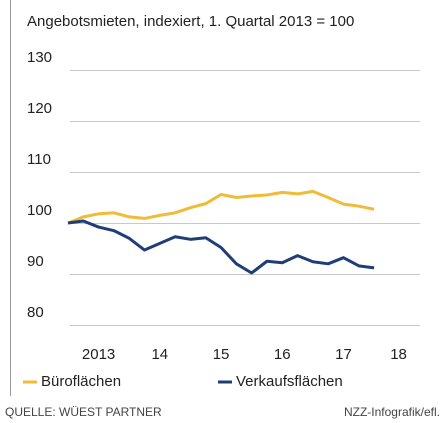 The width and height of the screenshot is (445, 423). What do you see at coordinates (159, 354) in the screenshot?
I see `x-tick-label: 14` at bounding box center [159, 354].